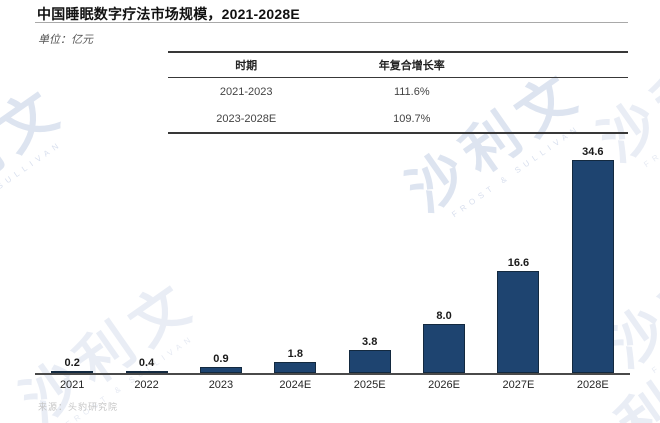  I want to click on bar-column-2028E: 34.6, so click(593, 259).